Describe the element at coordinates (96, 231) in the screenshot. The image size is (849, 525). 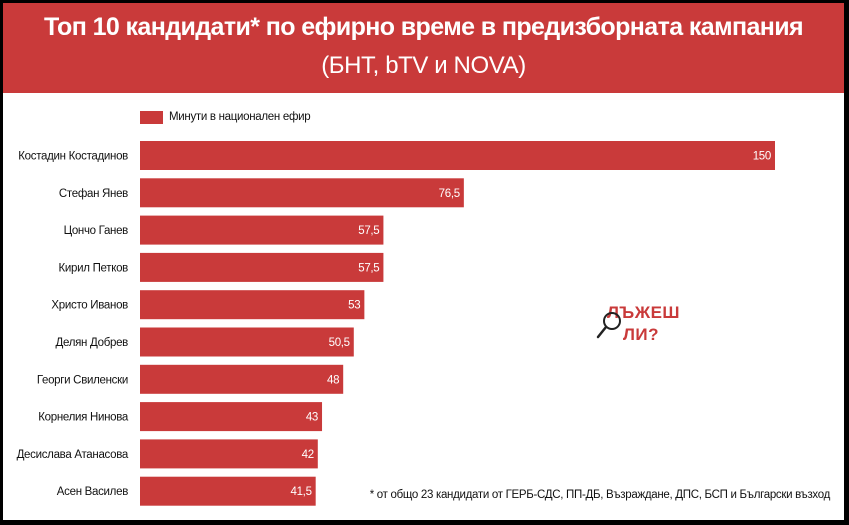
I see `category-label: Цончо Ганев` at that location.